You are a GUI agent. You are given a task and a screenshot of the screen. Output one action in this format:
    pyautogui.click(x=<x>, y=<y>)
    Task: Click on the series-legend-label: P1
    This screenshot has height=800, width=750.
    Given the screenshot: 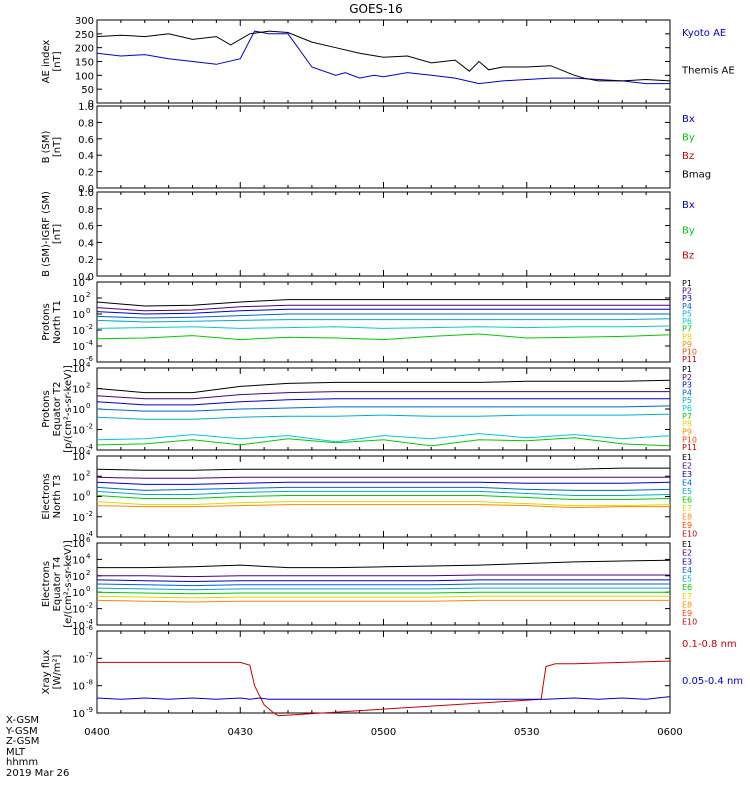 What is the action you would take?
    pyautogui.click(x=687, y=369)
    